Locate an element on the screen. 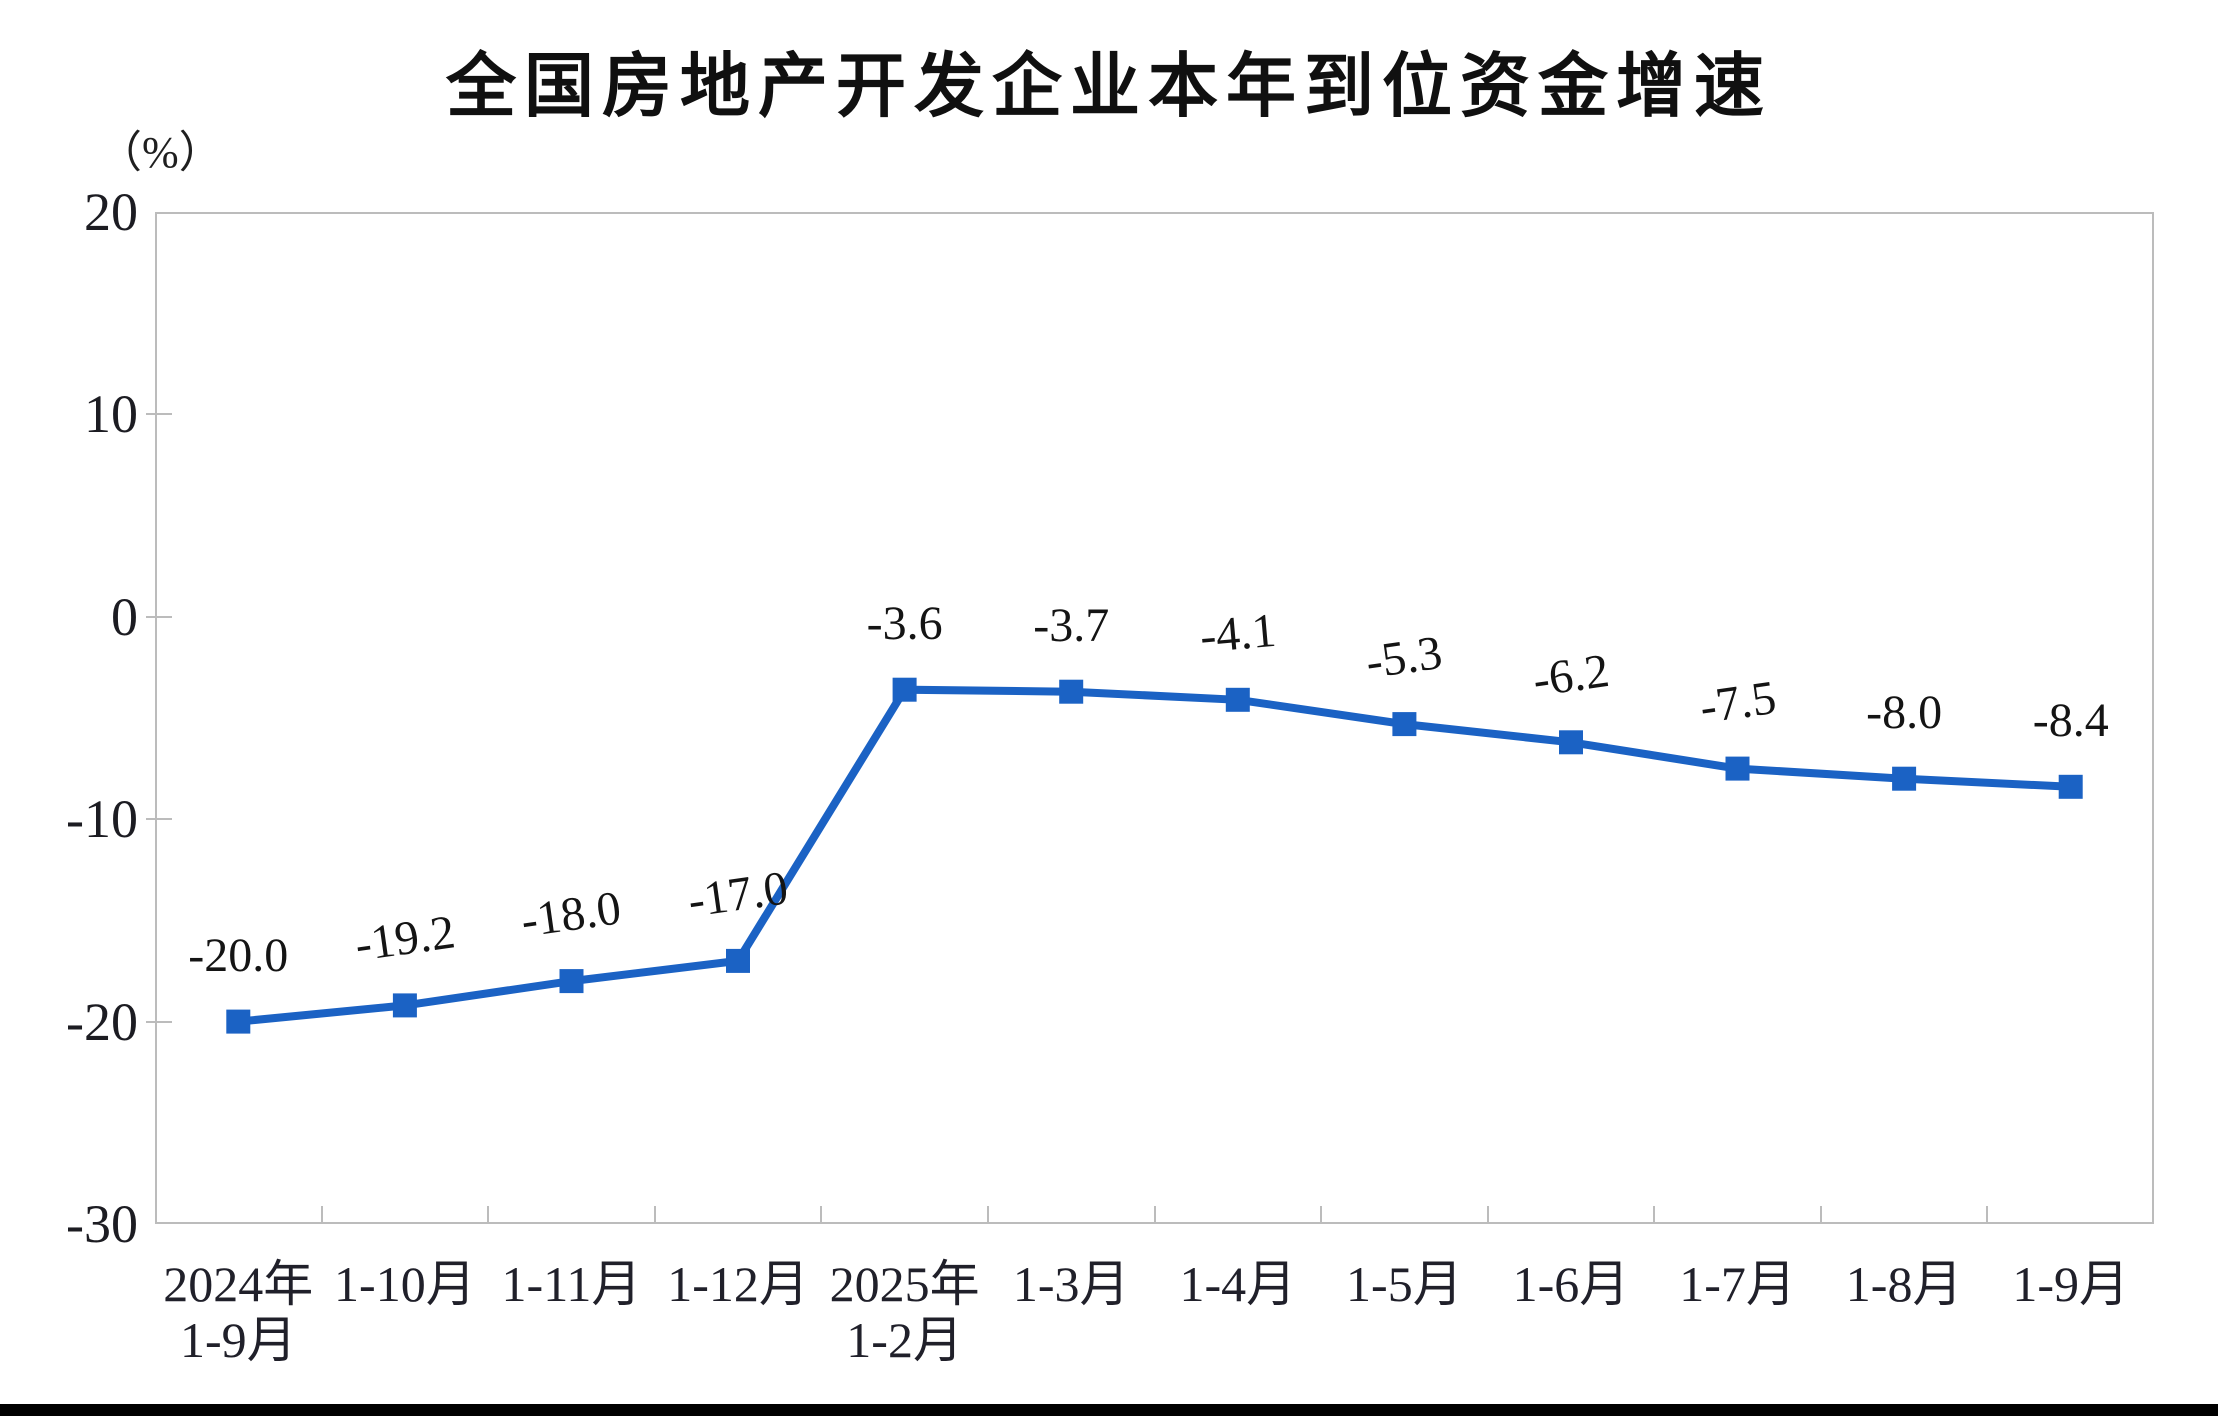 The height and width of the screenshot is (1416, 2218). x-tick-label: 1-5月 is located at coordinates (1404, 1284).